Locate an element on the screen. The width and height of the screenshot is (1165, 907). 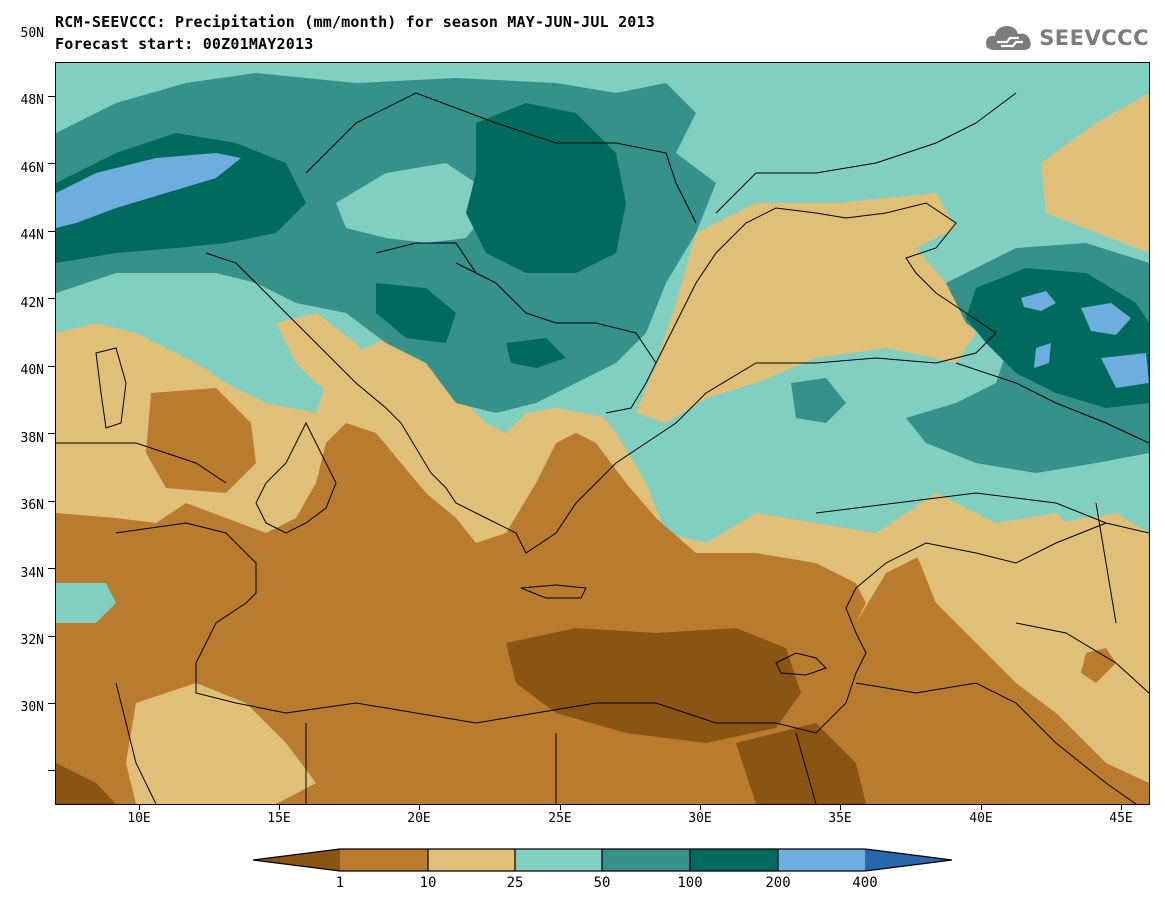
lon-label: 10E is located at coordinates (139, 818).